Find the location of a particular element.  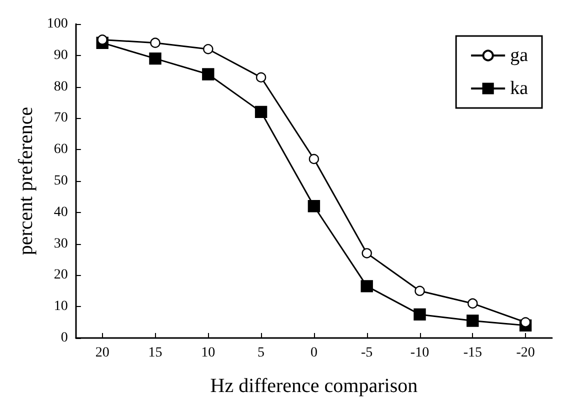

x-axis-title: Hz difference comparison is located at coordinates (314, 386).